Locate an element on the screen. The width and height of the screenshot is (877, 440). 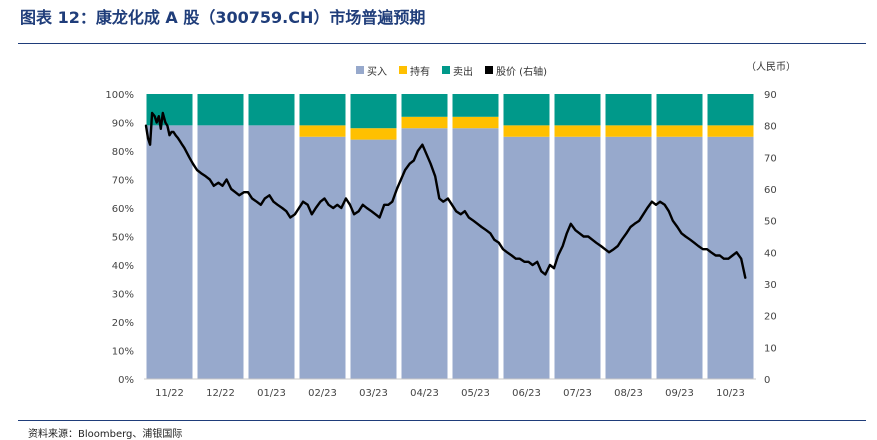
y-right-tick-20: 20 is located at coordinates (770, 317).